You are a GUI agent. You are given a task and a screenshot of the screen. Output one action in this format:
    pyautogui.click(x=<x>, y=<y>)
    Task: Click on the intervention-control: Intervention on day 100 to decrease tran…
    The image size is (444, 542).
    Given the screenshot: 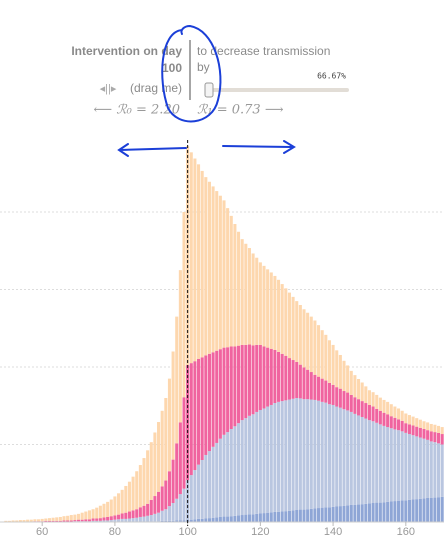 What is the action you would take?
    pyautogui.click(x=210, y=79)
    